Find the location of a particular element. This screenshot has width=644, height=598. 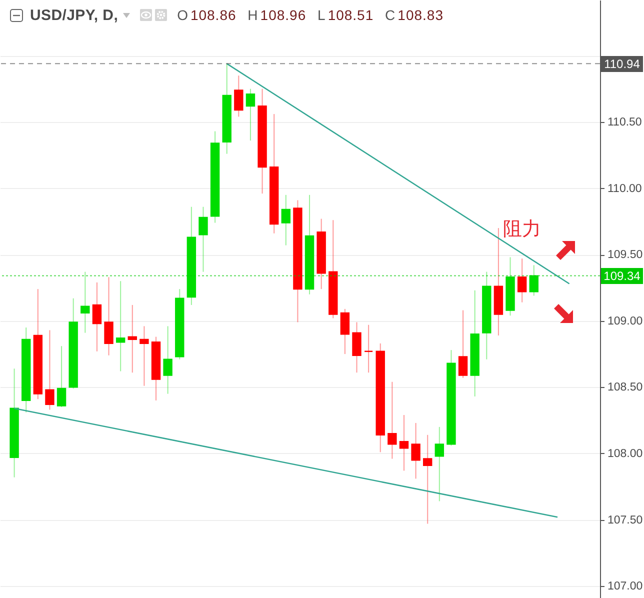

ref-line-label: 110.94 is located at coordinates (622, 64).